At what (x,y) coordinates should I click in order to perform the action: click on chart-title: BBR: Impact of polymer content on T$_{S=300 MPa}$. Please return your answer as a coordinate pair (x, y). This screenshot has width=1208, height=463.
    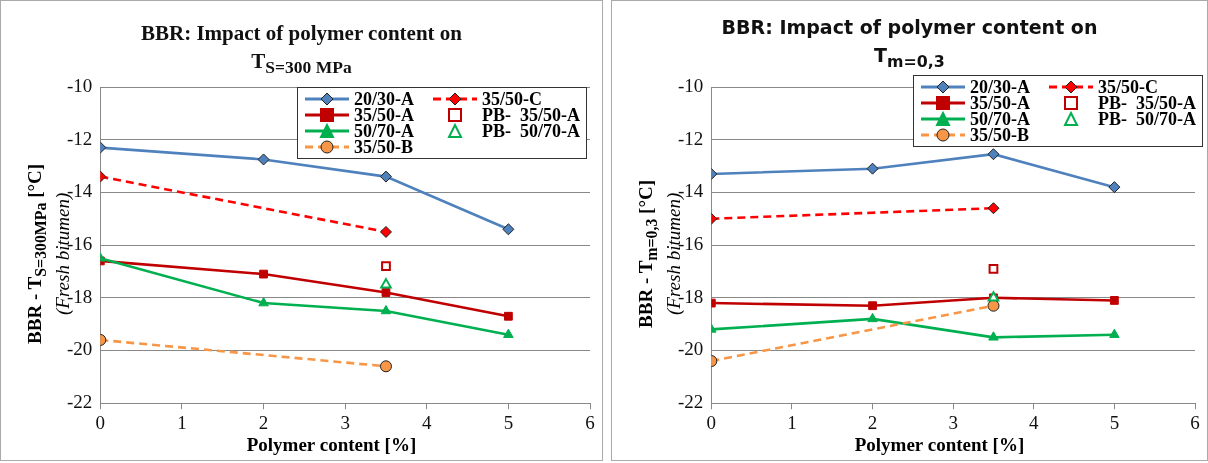
    Looking at the image, I should click on (301, 49).